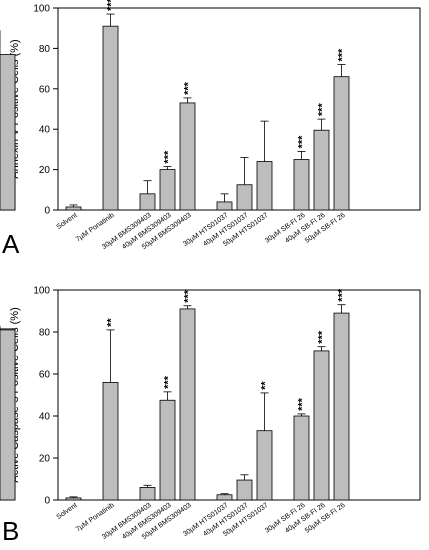 This screenshot has width=429, height=550. Describe the element at coordinates (11, 244) in the screenshot. I see `panel-label: A` at that location.